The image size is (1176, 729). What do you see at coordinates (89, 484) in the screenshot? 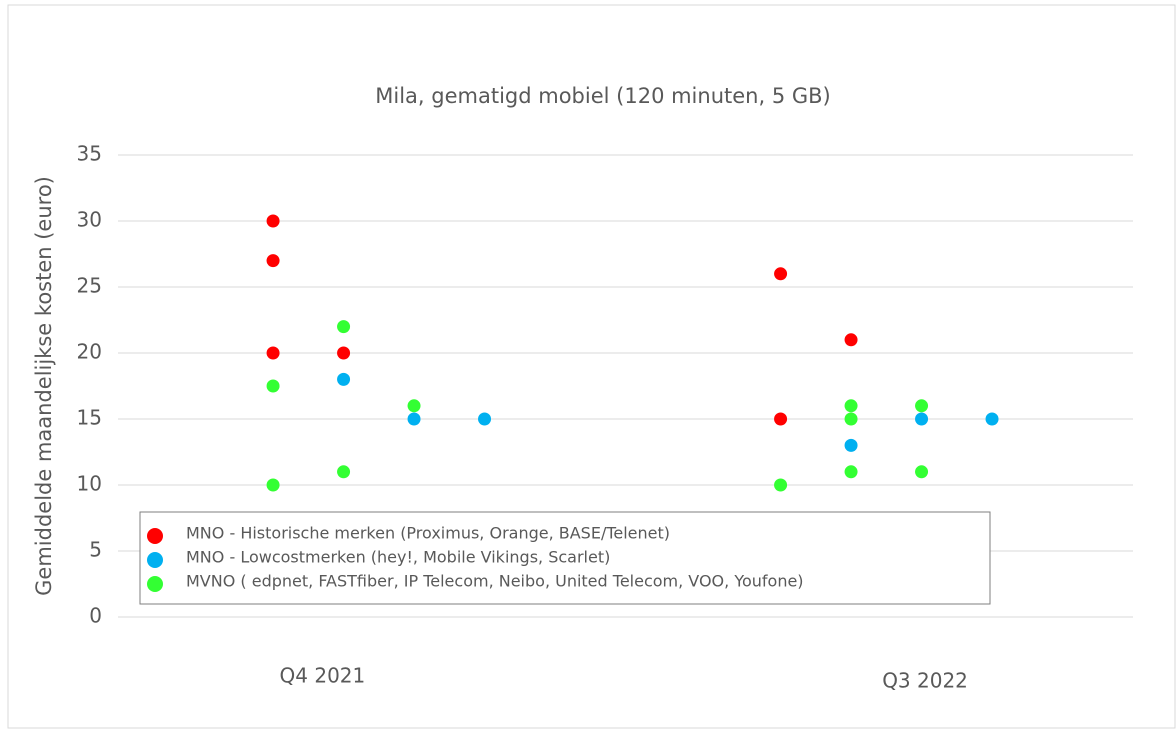
I see `y-tick-label: 10` at bounding box center [89, 484].